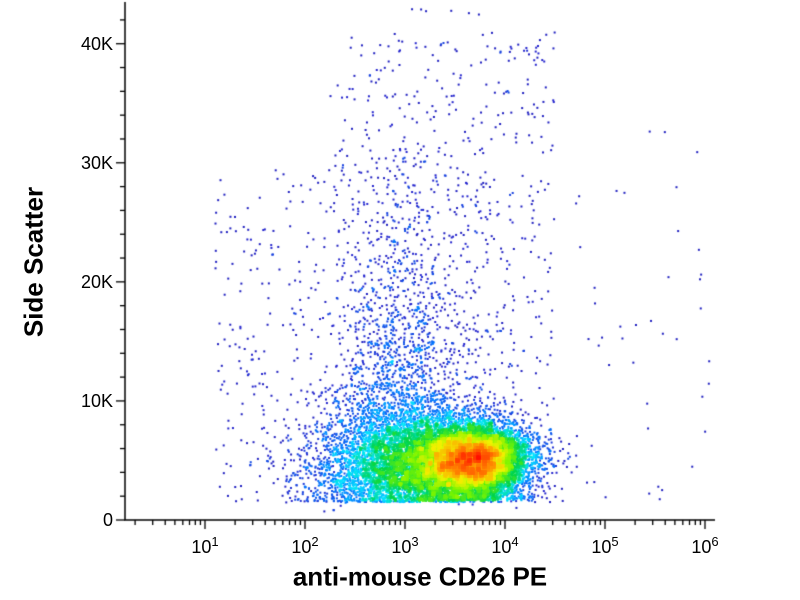 This screenshot has height=600, width=800. I want to click on x-axis-title: anti-mouse CD26 PE, so click(420, 576).